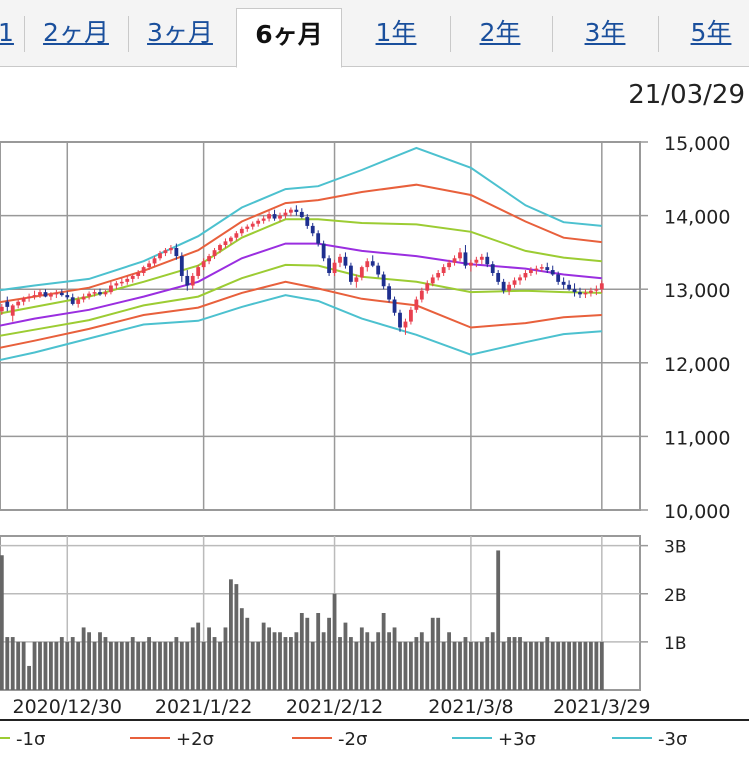 Image resolution: width=749 pixels, height=770 pixels. I want to click on price-tick-label: 12,000, so click(697, 365).